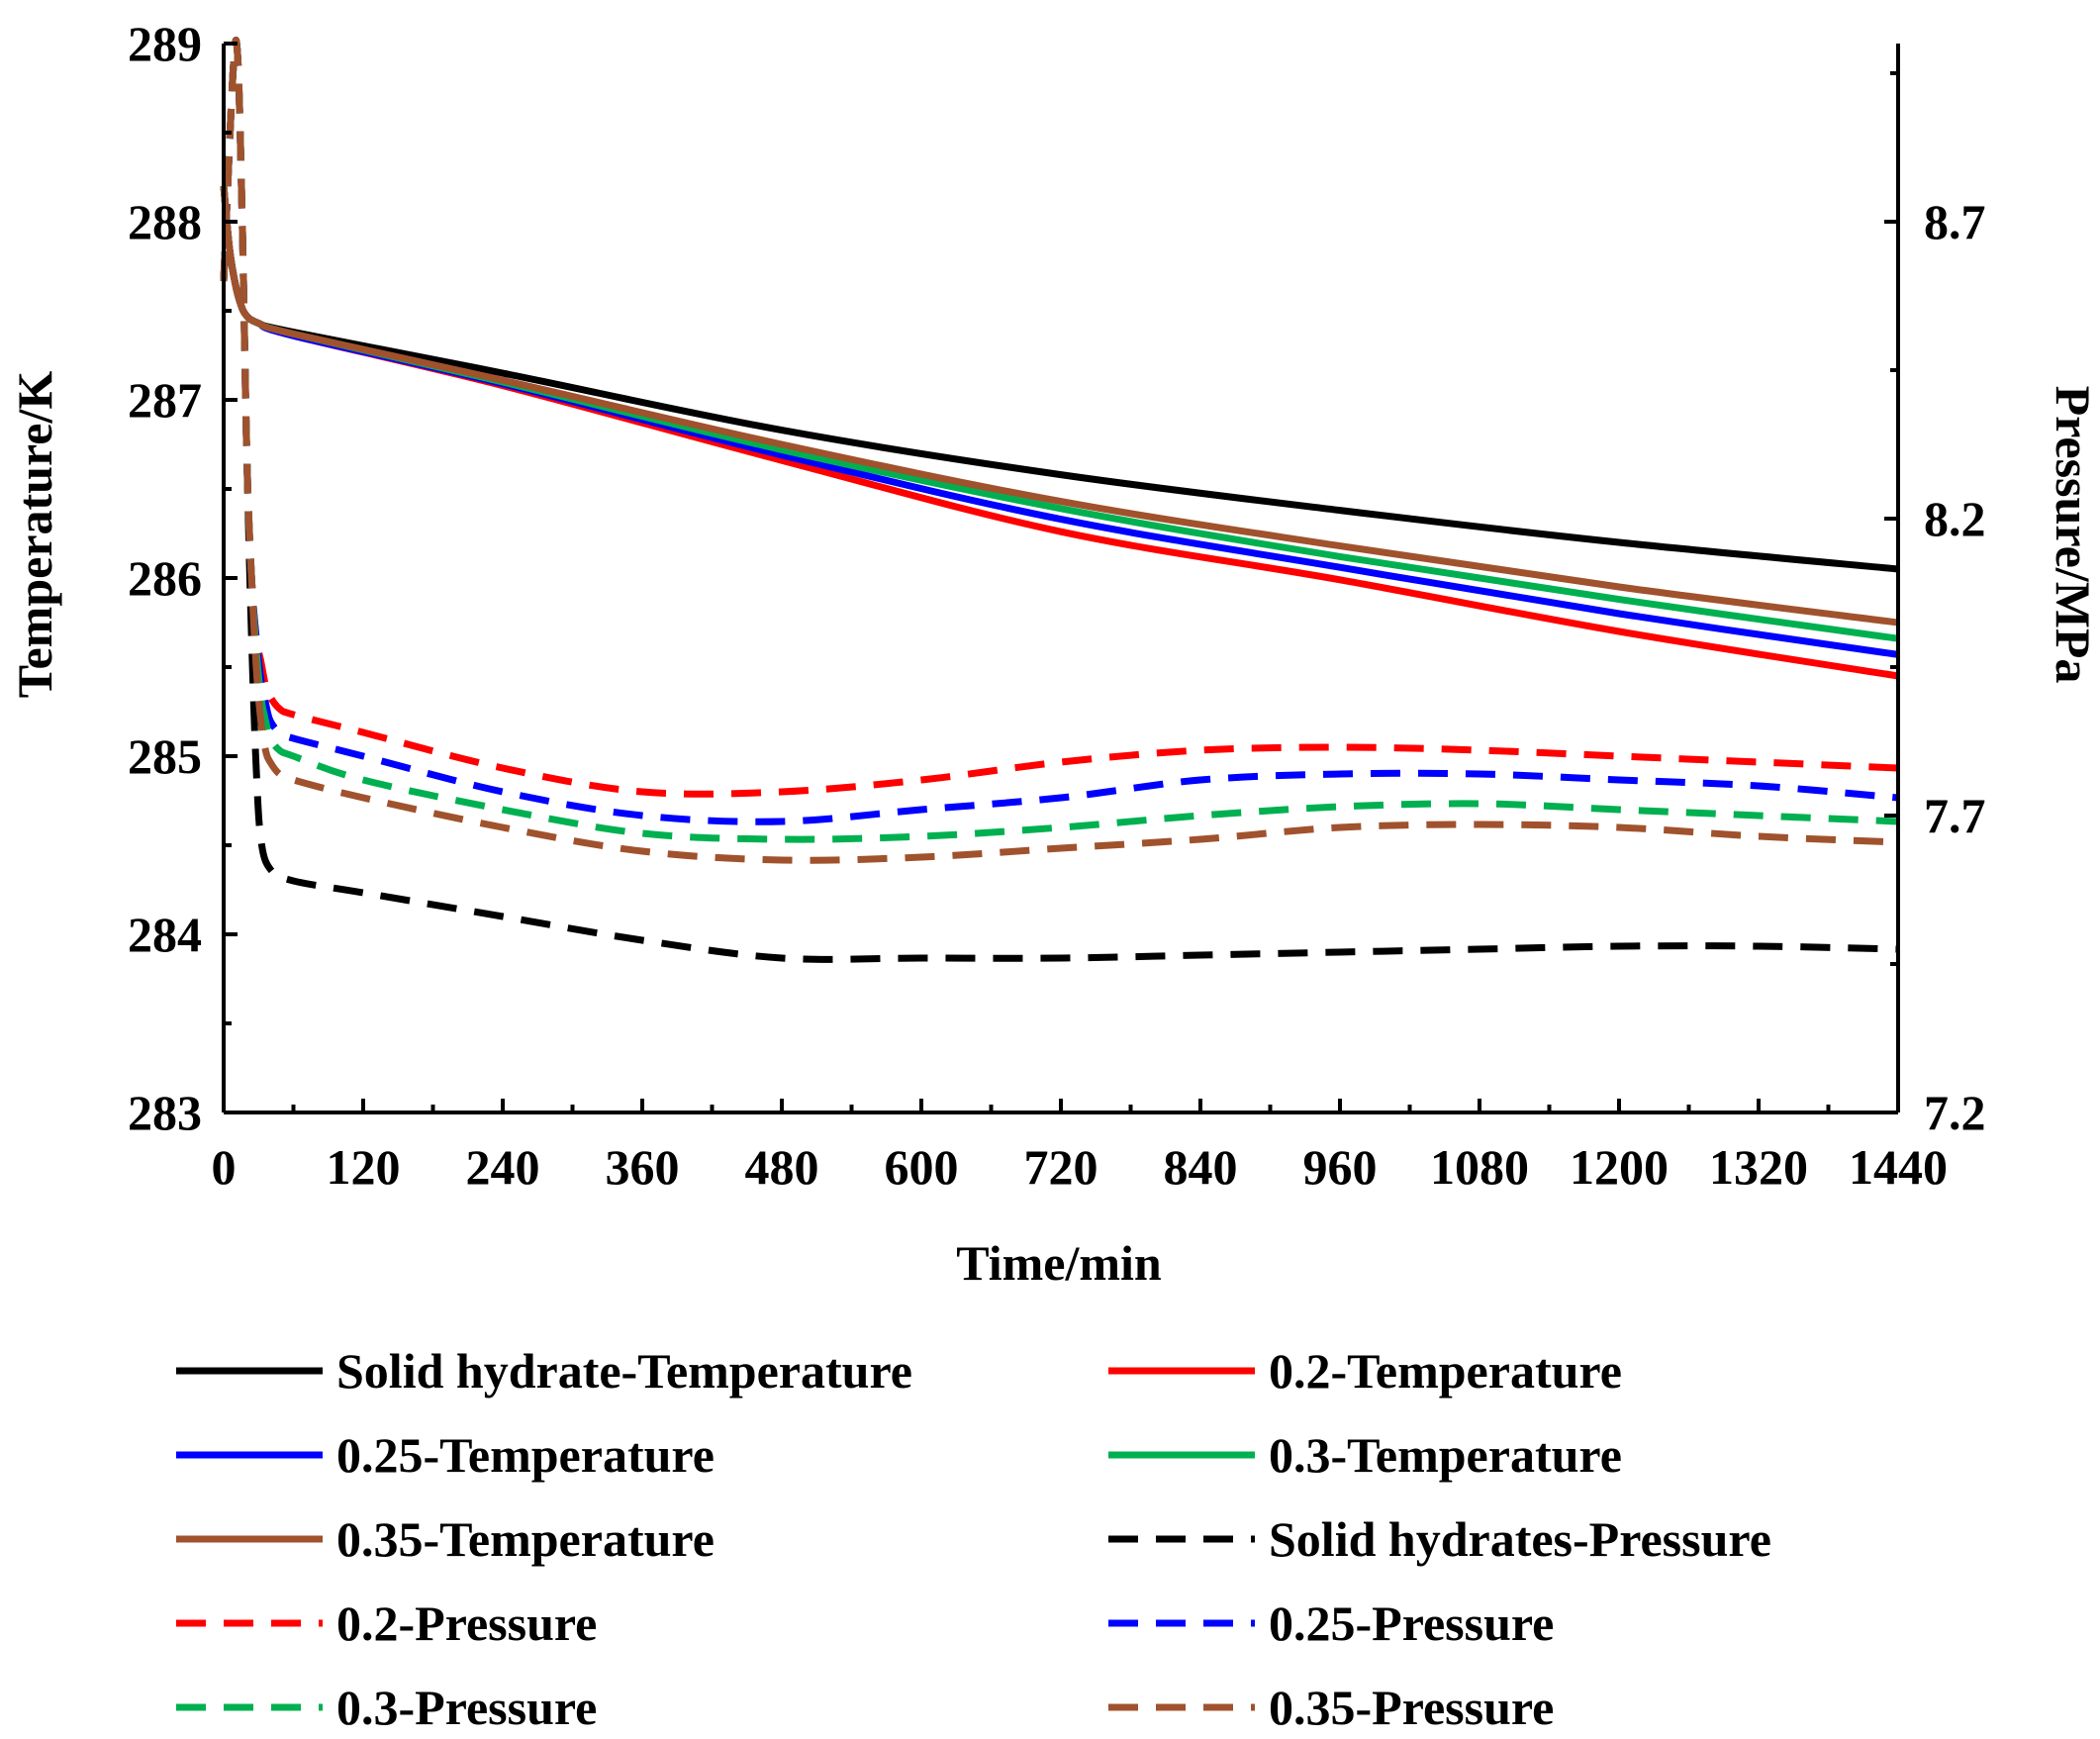 Image resolution: width=2100 pixels, height=1739 pixels. I want to click on legend-label: 0.3-Temperature, so click(1445, 1455).